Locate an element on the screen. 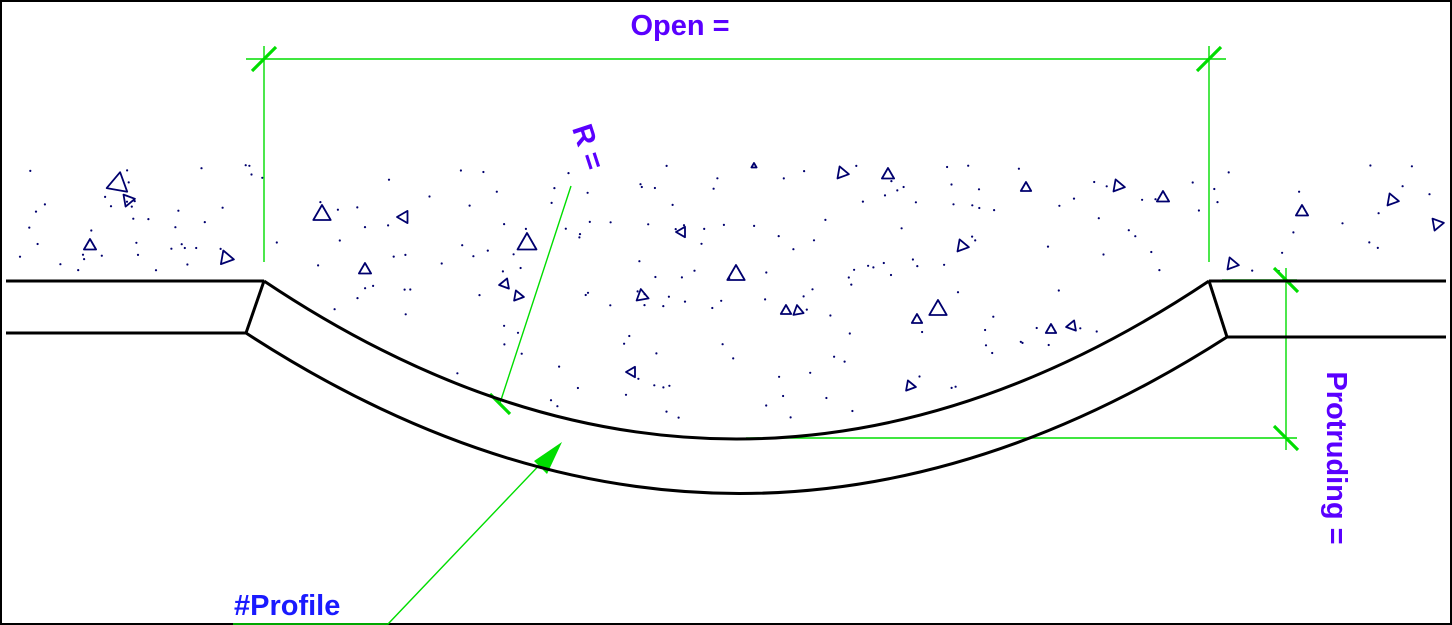  leader-arrowhead-icon is located at coordinates (548, 458).